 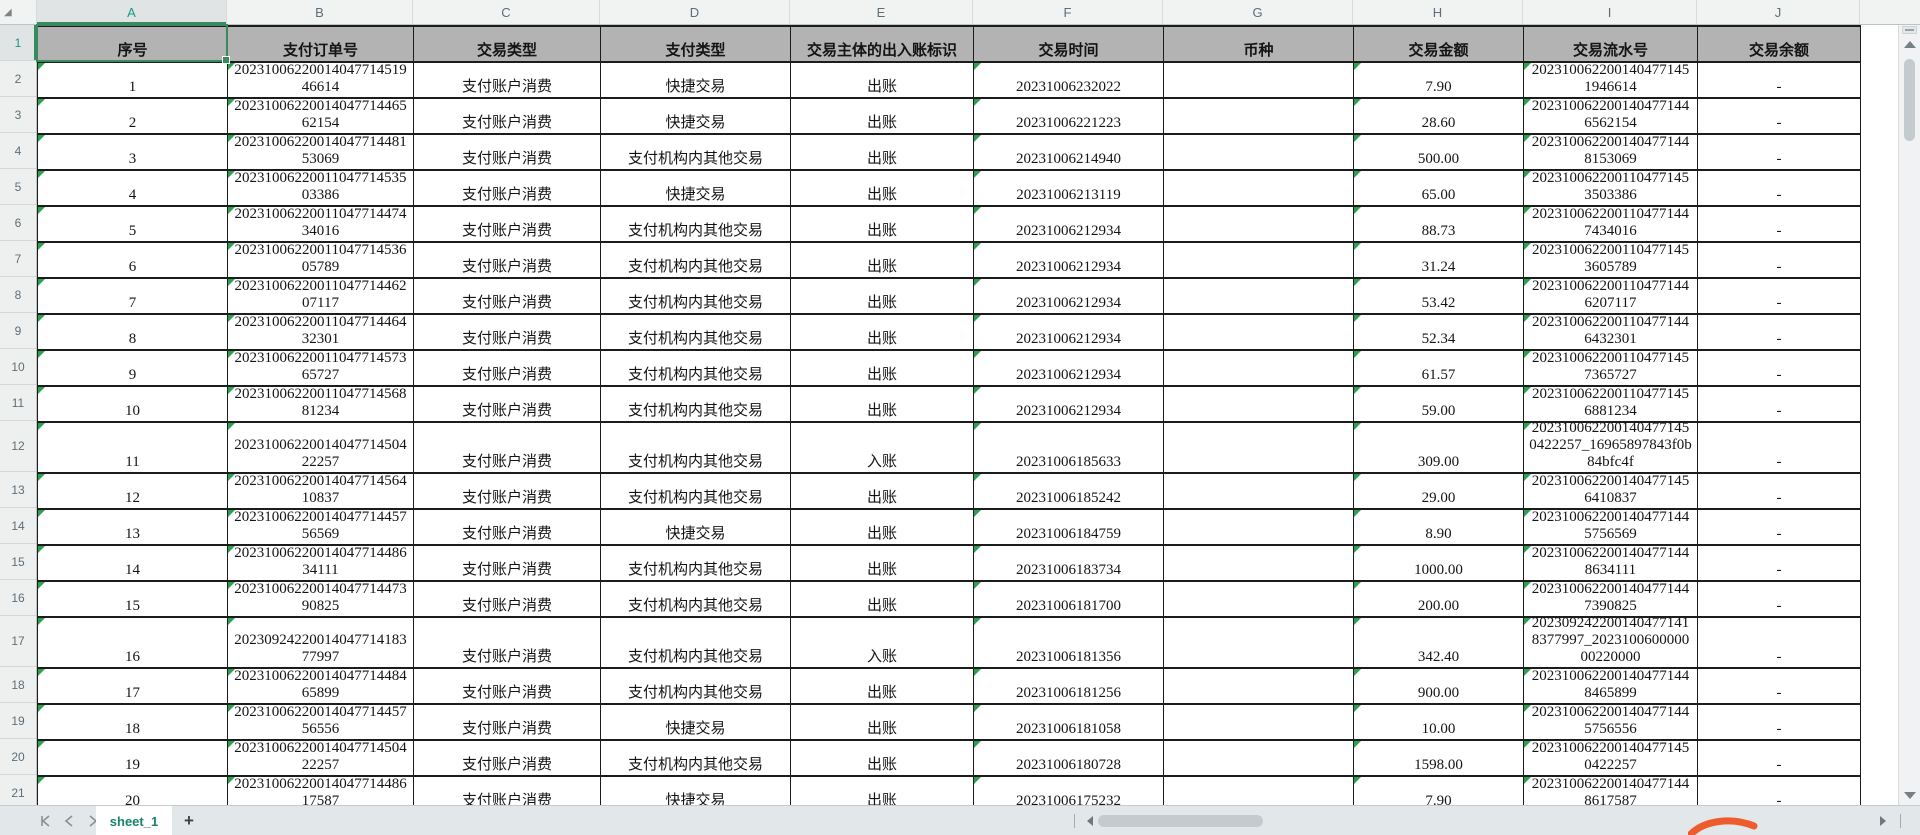 What do you see at coordinates (882, 369) in the screenshot?
I see `cell-E10: 出账` at bounding box center [882, 369].